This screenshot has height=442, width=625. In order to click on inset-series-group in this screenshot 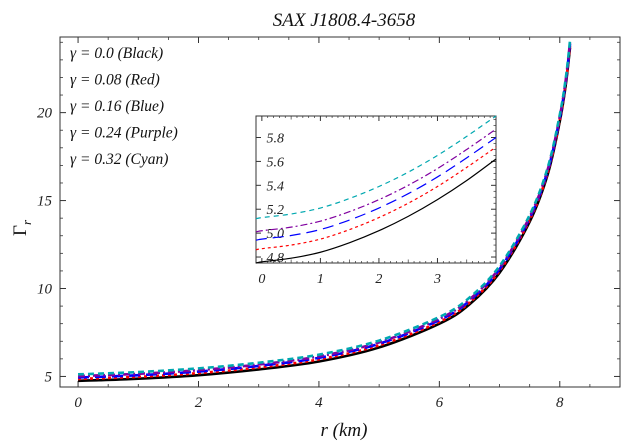, I will do `click(376, 189)`.